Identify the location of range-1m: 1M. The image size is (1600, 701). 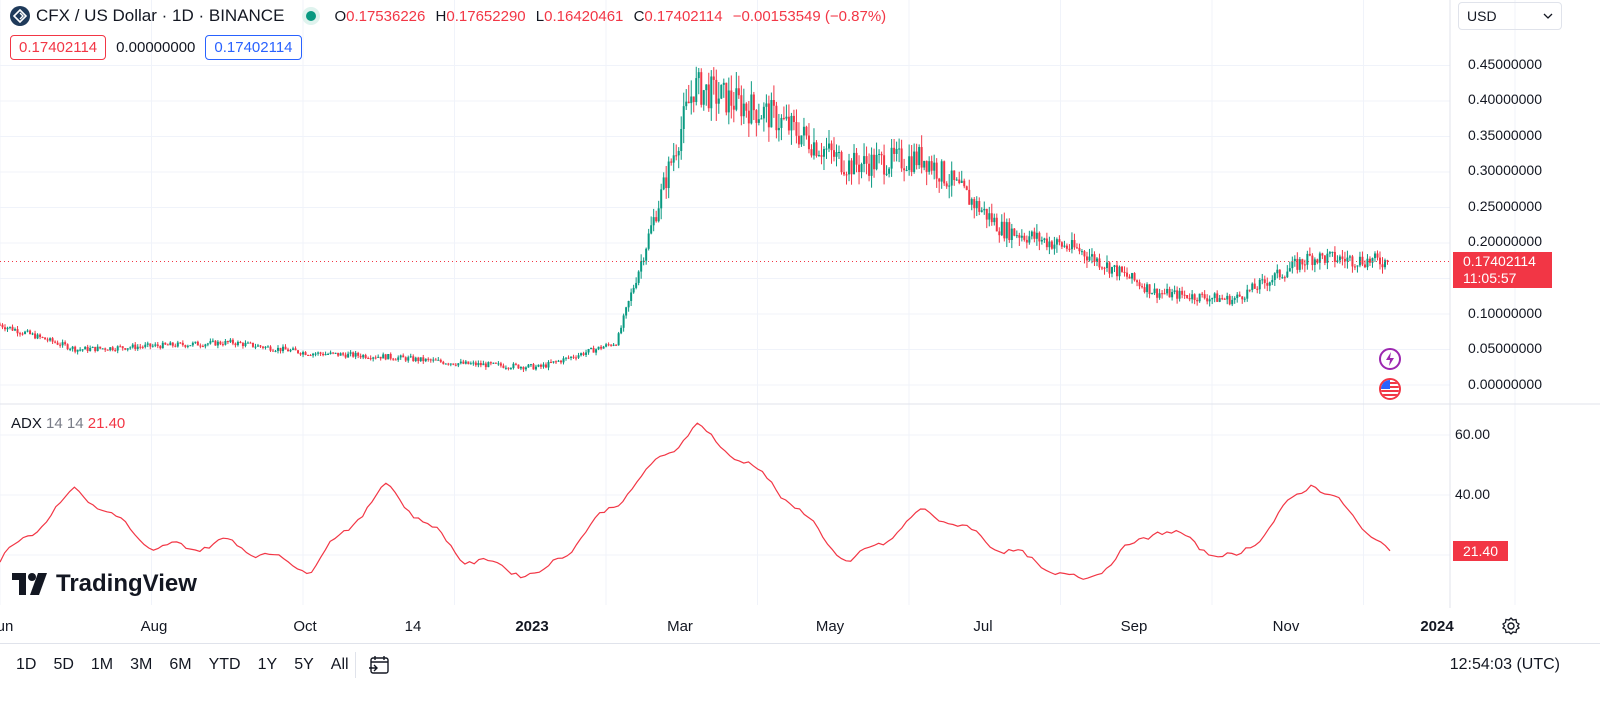
(102, 664).